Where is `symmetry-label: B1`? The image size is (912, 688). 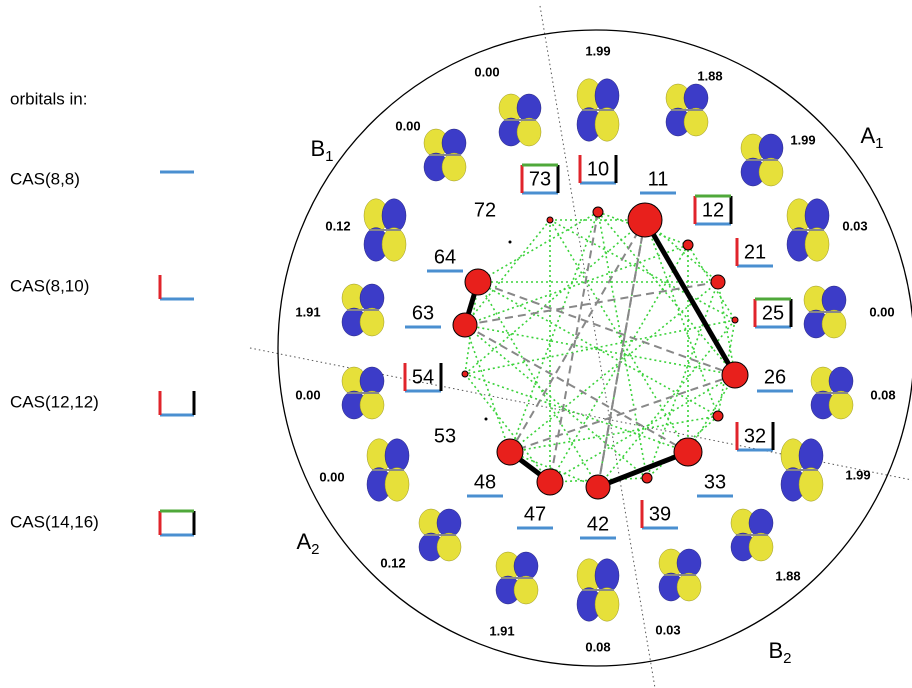 symmetry-label: B1 is located at coordinates (321, 150).